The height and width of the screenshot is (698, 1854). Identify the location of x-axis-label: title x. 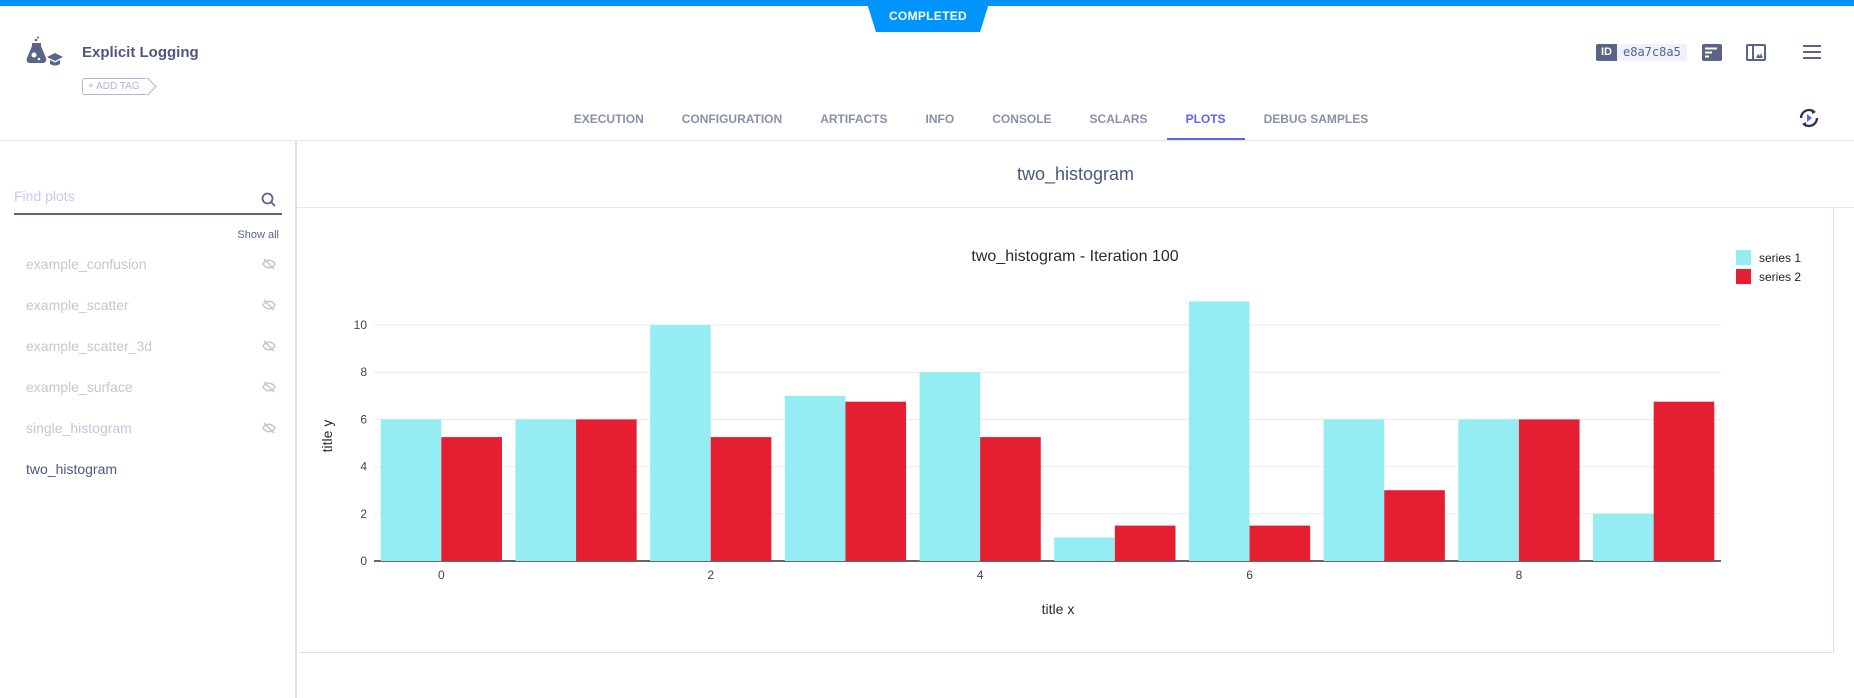
(1058, 609).